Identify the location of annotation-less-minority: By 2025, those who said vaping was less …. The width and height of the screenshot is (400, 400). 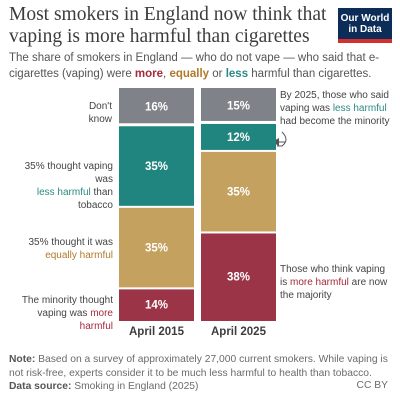
(339, 108).